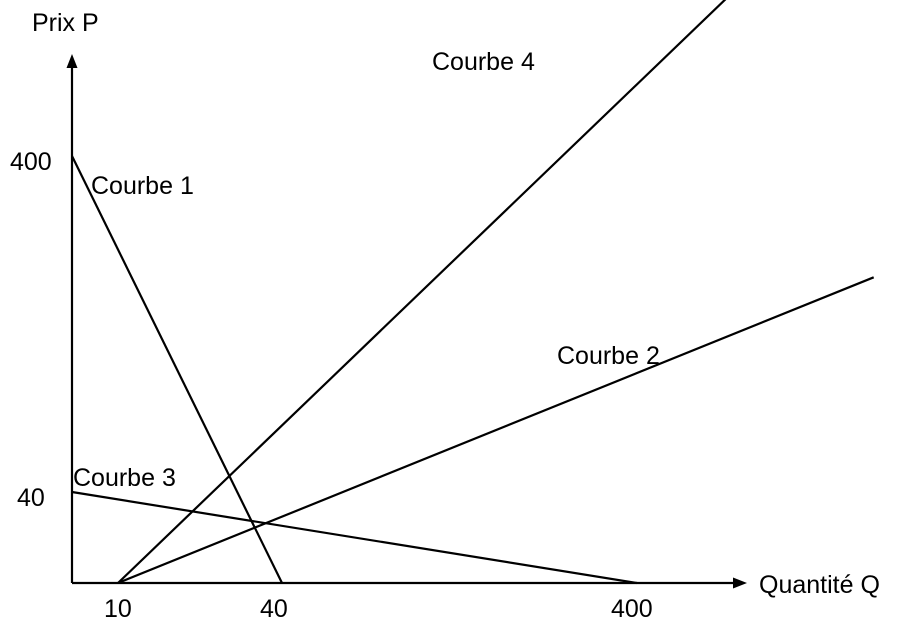  Describe the element at coordinates (740, 583) in the screenshot. I see `x-axis-arrow` at that location.